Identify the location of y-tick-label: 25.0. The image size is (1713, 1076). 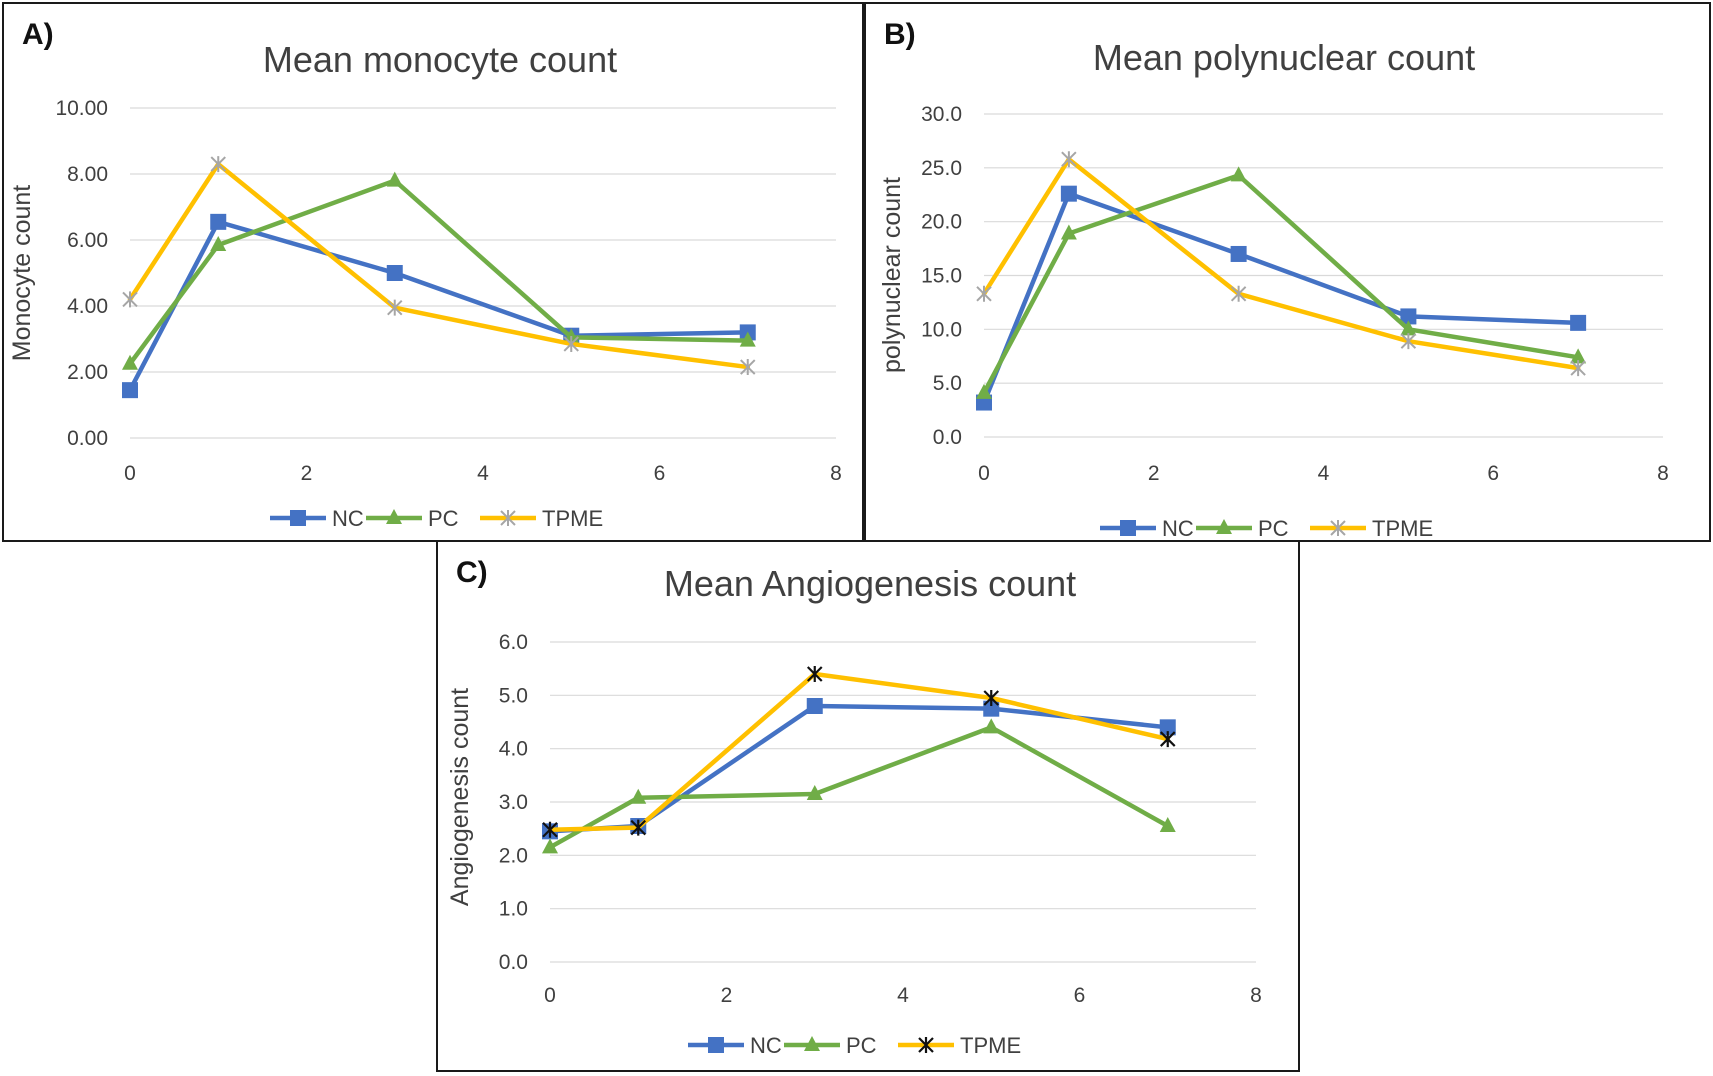
(941, 168).